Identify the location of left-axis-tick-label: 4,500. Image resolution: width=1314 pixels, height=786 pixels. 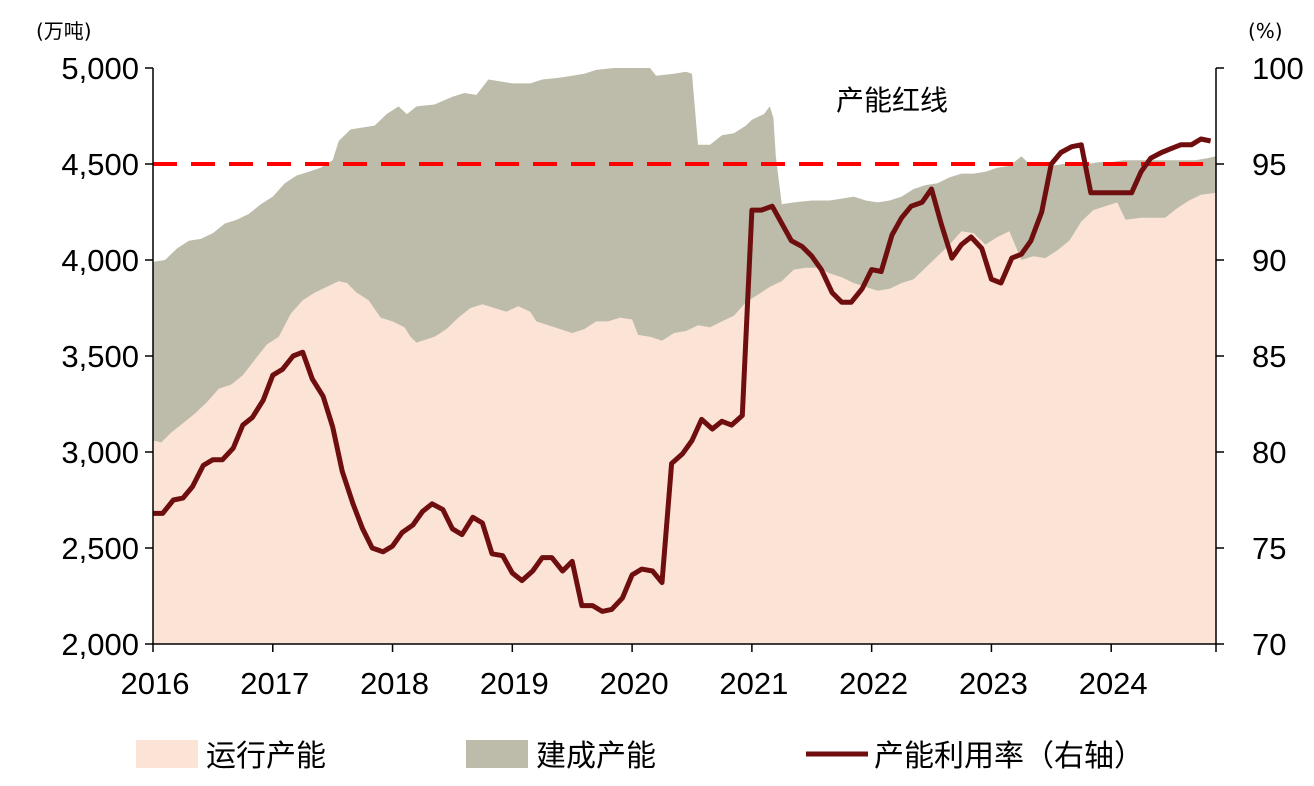
(100, 164).